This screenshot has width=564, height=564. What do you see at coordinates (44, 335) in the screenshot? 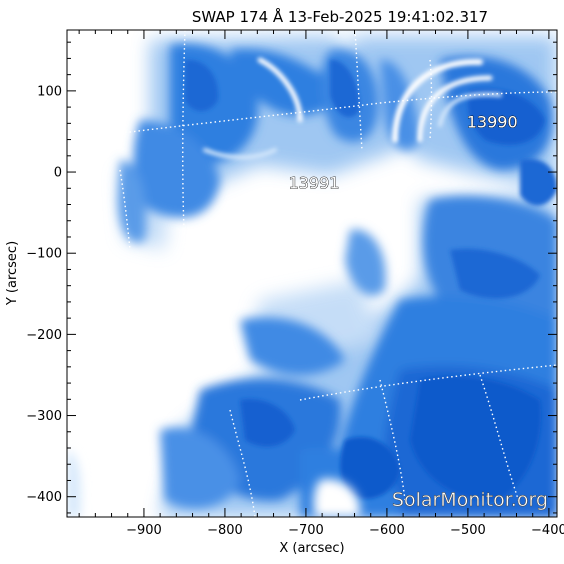
I see `y-tick-label: −200` at bounding box center [44, 335].